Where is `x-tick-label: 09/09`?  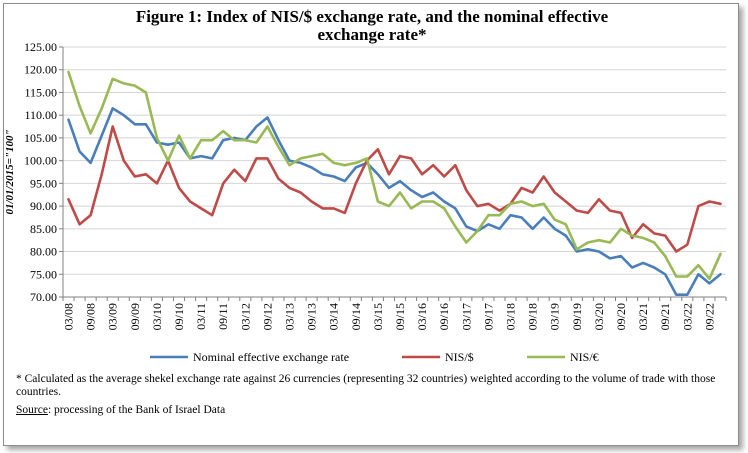 x-tick-label: 09/09 is located at coordinates (135, 316).